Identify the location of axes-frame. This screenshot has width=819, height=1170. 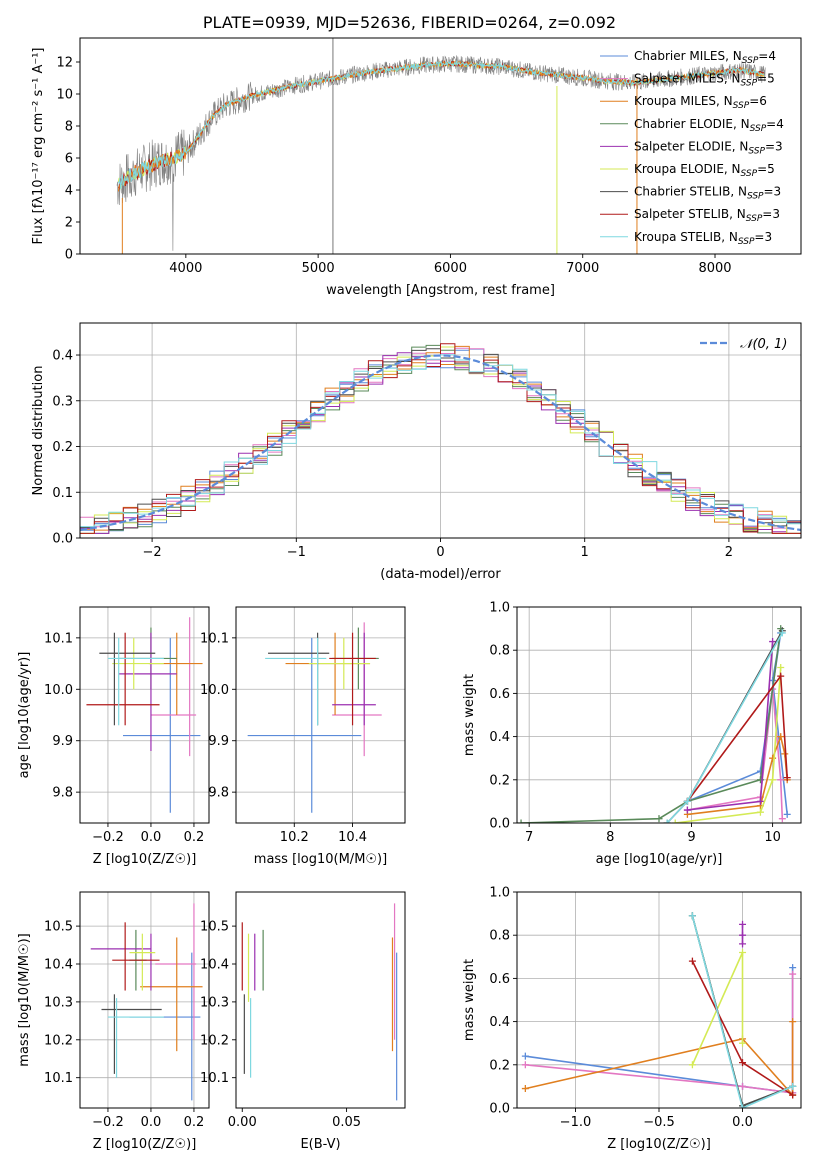
(144, 715).